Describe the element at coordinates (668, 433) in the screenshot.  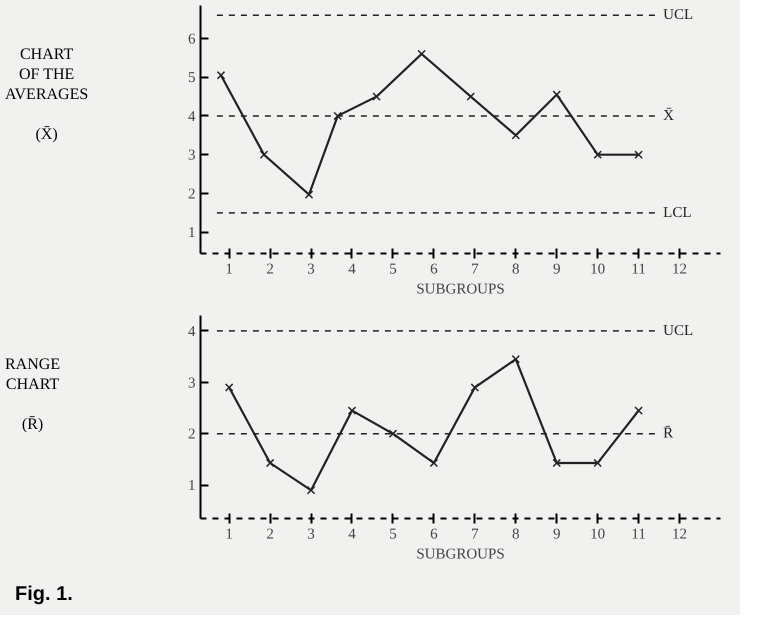
I see `ref-line-label: R̄` at that location.